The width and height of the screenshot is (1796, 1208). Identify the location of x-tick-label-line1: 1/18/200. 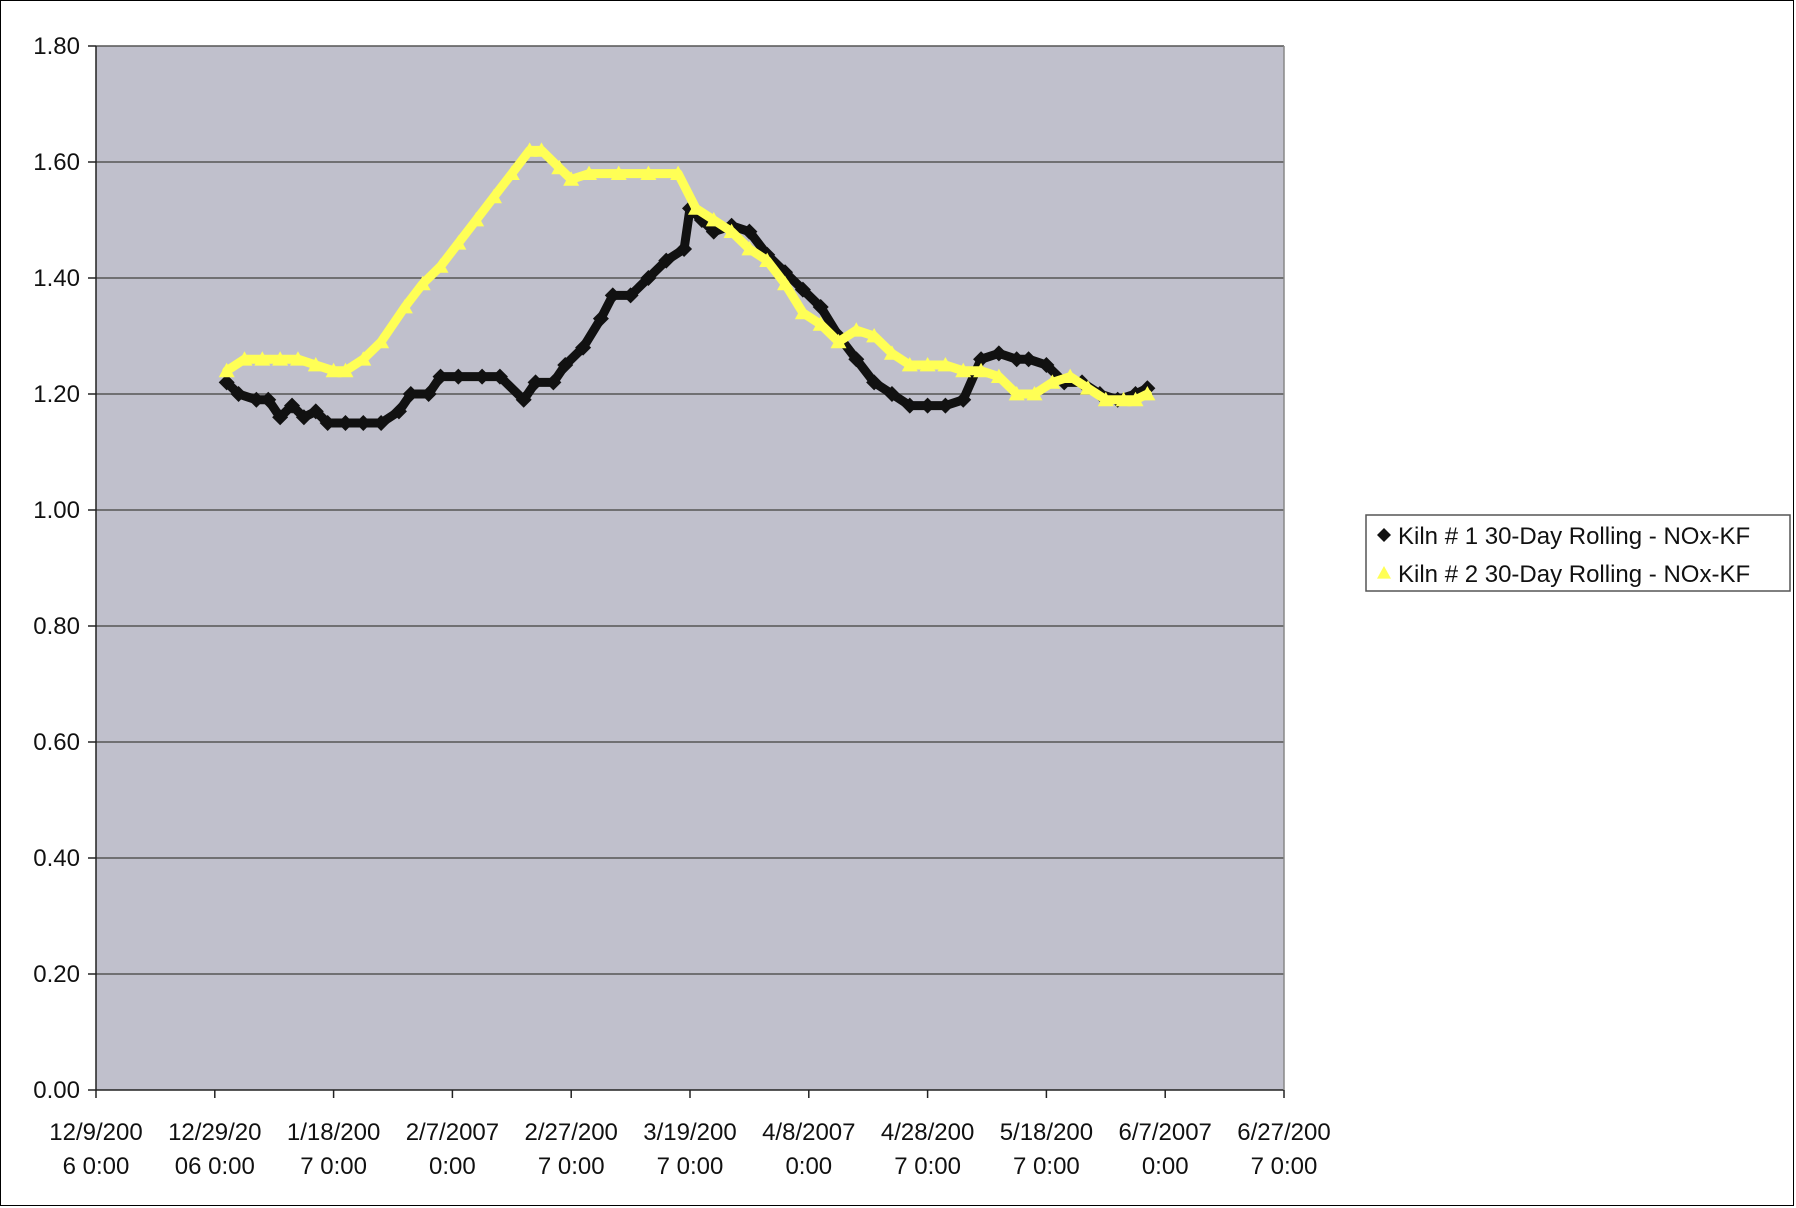
(333, 1132).